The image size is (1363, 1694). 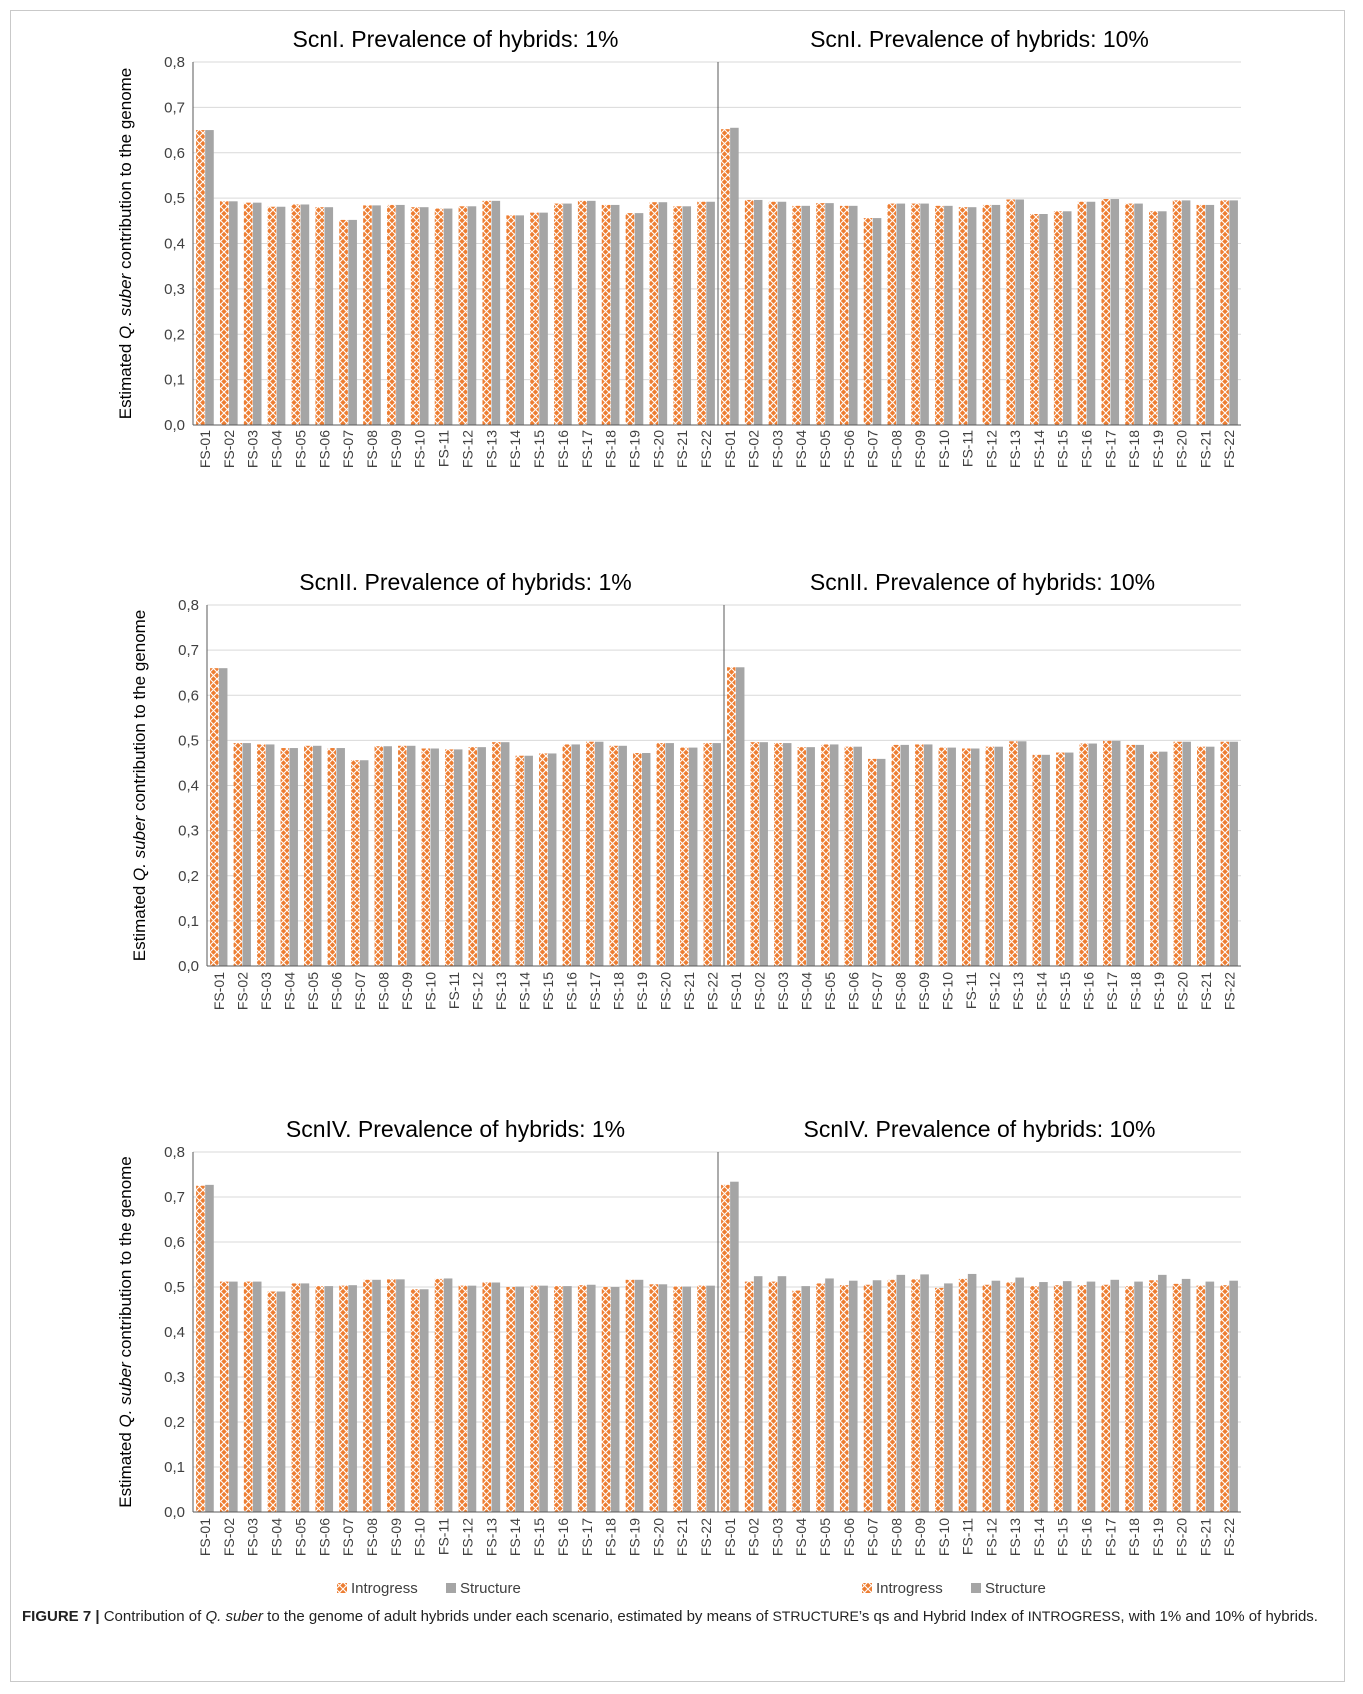 I want to click on x-tick-label: FS-09, so click(x=924, y=991).